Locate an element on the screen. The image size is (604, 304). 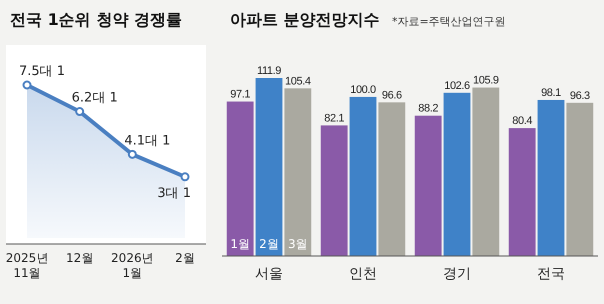
chart-title: 아파트 분양전망지수 is located at coordinates (305, 19).